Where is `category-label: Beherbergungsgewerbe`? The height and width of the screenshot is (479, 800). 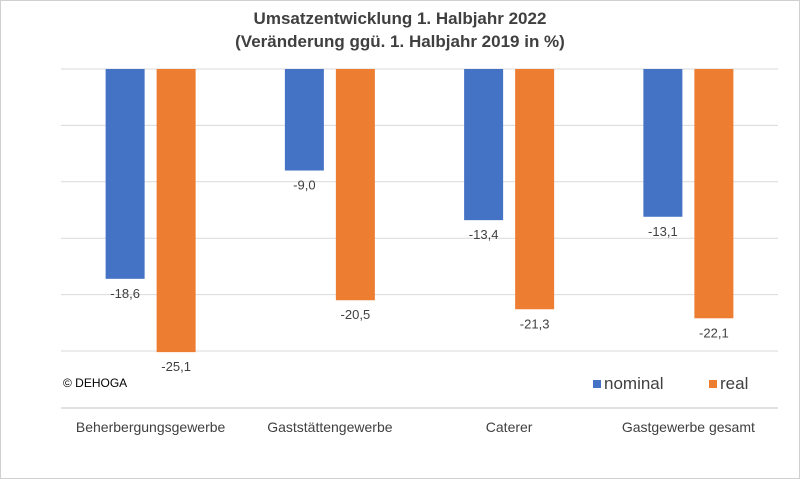 category-label: Beherbergungsgewerbe is located at coordinates (151, 427).